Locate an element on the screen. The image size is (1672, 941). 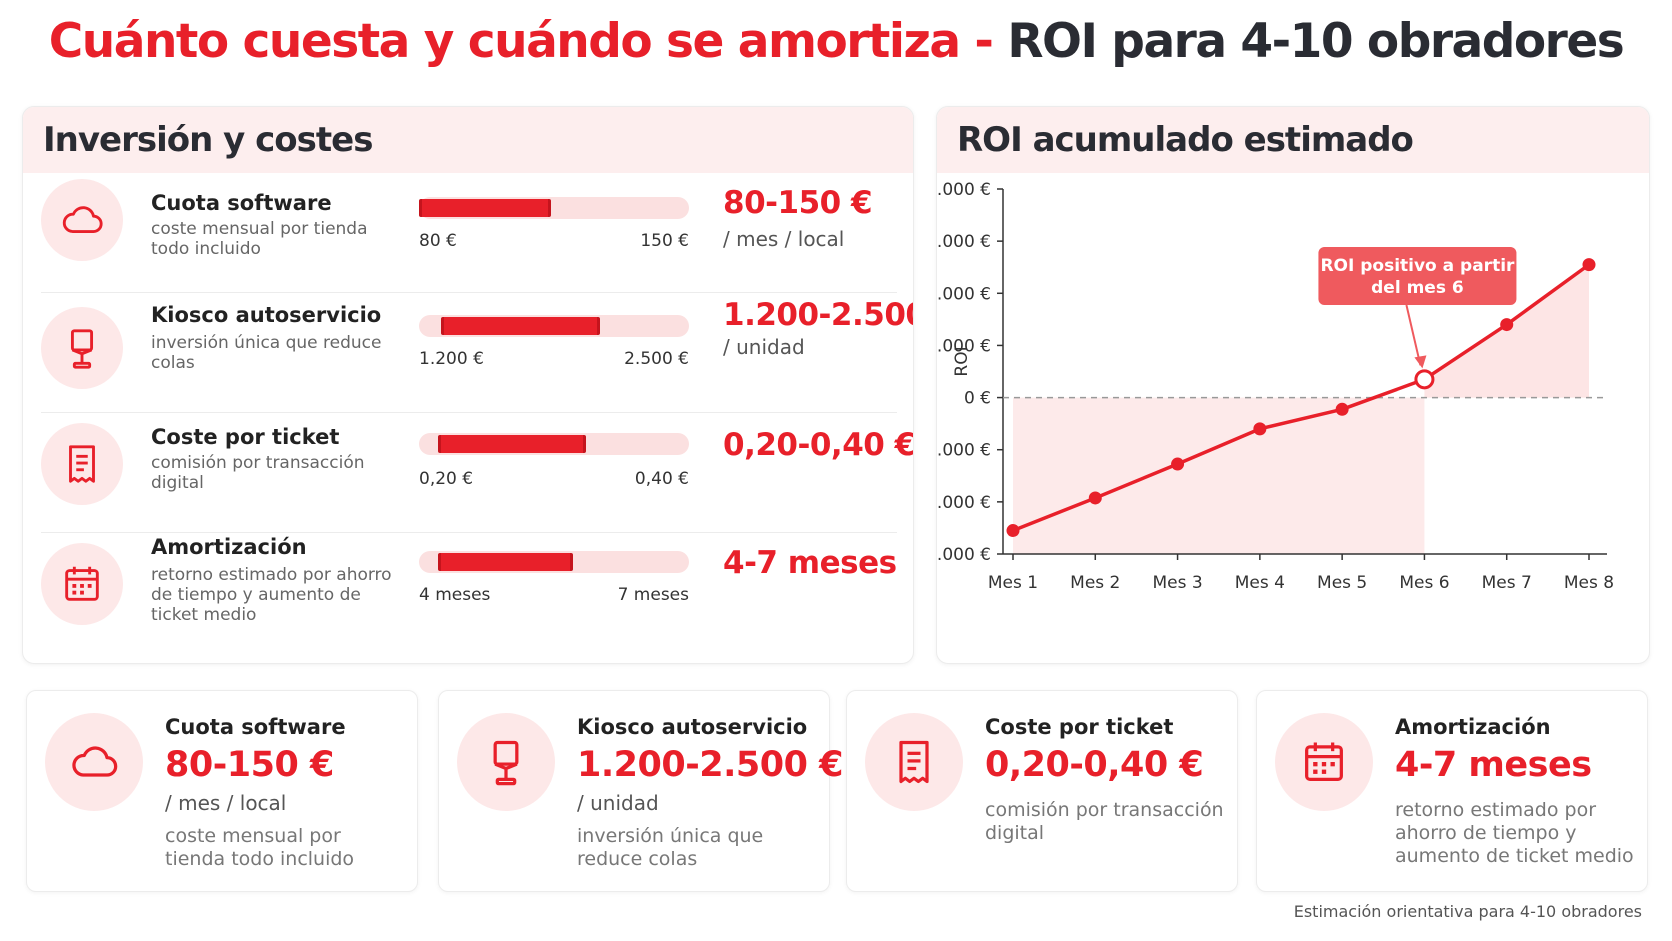
annotation-arrow is located at coordinates (1413, 335).